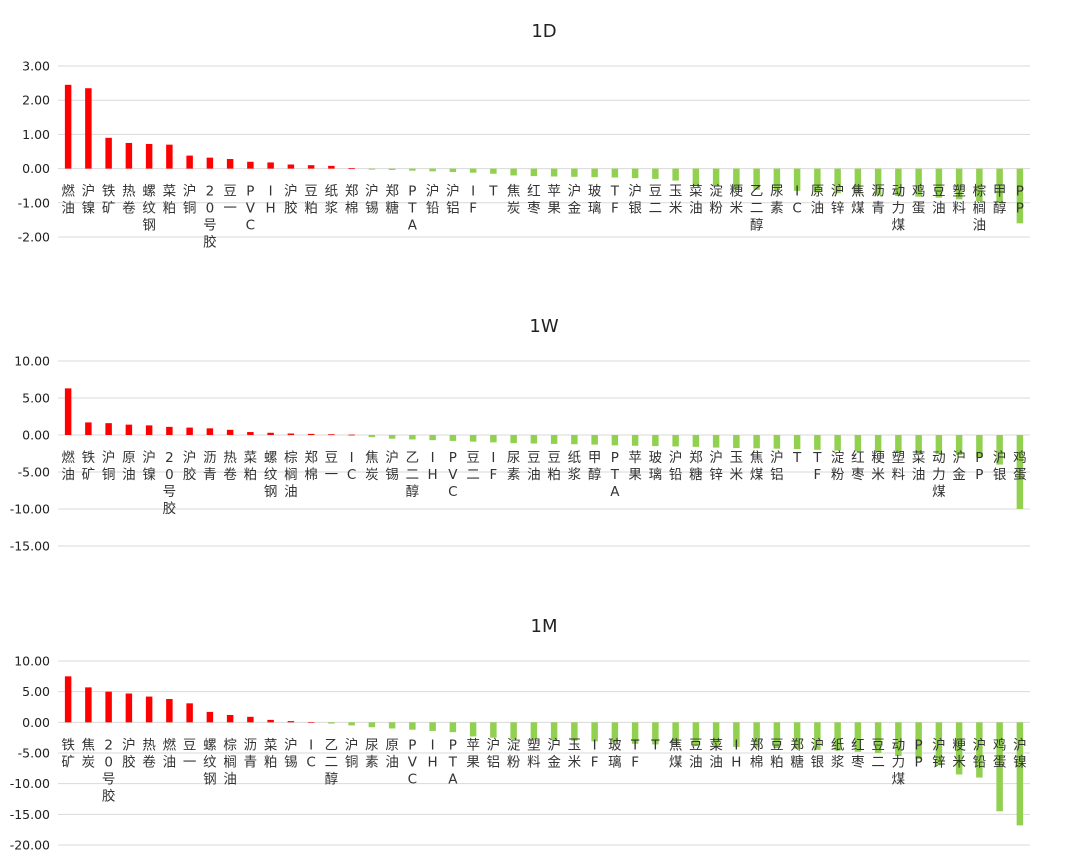 The height and width of the screenshot is (865, 1080). What do you see at coordinates (291, 166) in the screenshot?
I see `bar-沪胶` at bounding box center [291, 166].